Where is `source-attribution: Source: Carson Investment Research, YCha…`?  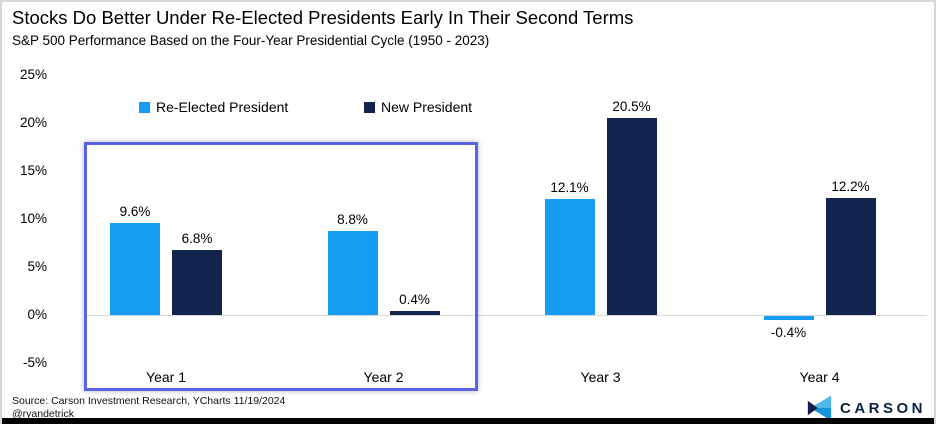
source-attribution: Source: Carson Investment Research, YCha… is located at coordinates (148, 408).